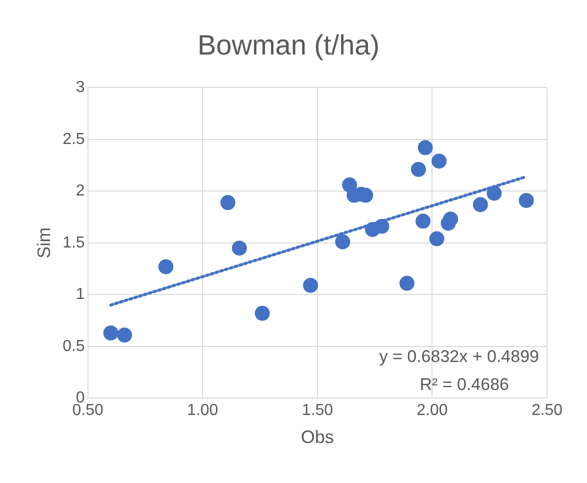 Image resolution: width=587 pixels, height=483 pixels. I want to click on x-axis-title: Obs, so click(317, 437).